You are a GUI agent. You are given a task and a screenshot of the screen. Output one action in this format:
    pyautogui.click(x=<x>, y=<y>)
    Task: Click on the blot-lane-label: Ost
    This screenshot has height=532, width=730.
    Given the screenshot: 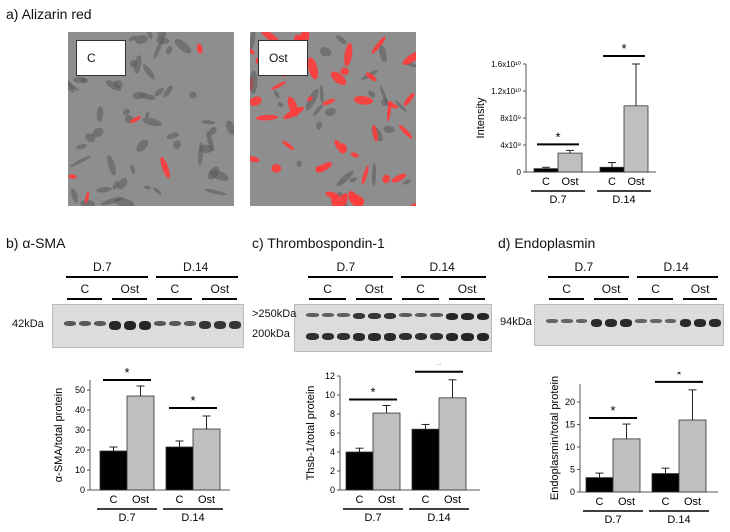 What is the action you would take?
    pyautogui.click(x=611, y=289)
    